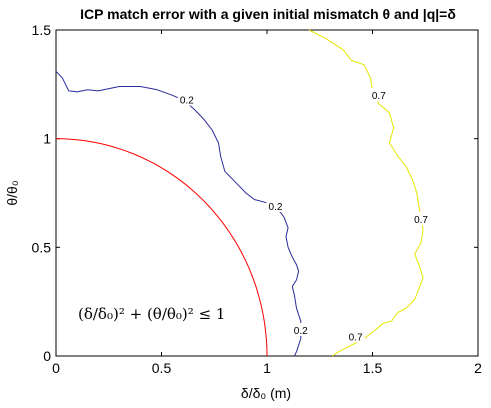 This screenshot has height=408, width=491. What do you see at coordinates (151, 314) in the screenshot?
I see `unit-circle-annotation: (δ/δ₀)² + (θ/θ₀)² ≤ 1` at bounding box center [151, 314].